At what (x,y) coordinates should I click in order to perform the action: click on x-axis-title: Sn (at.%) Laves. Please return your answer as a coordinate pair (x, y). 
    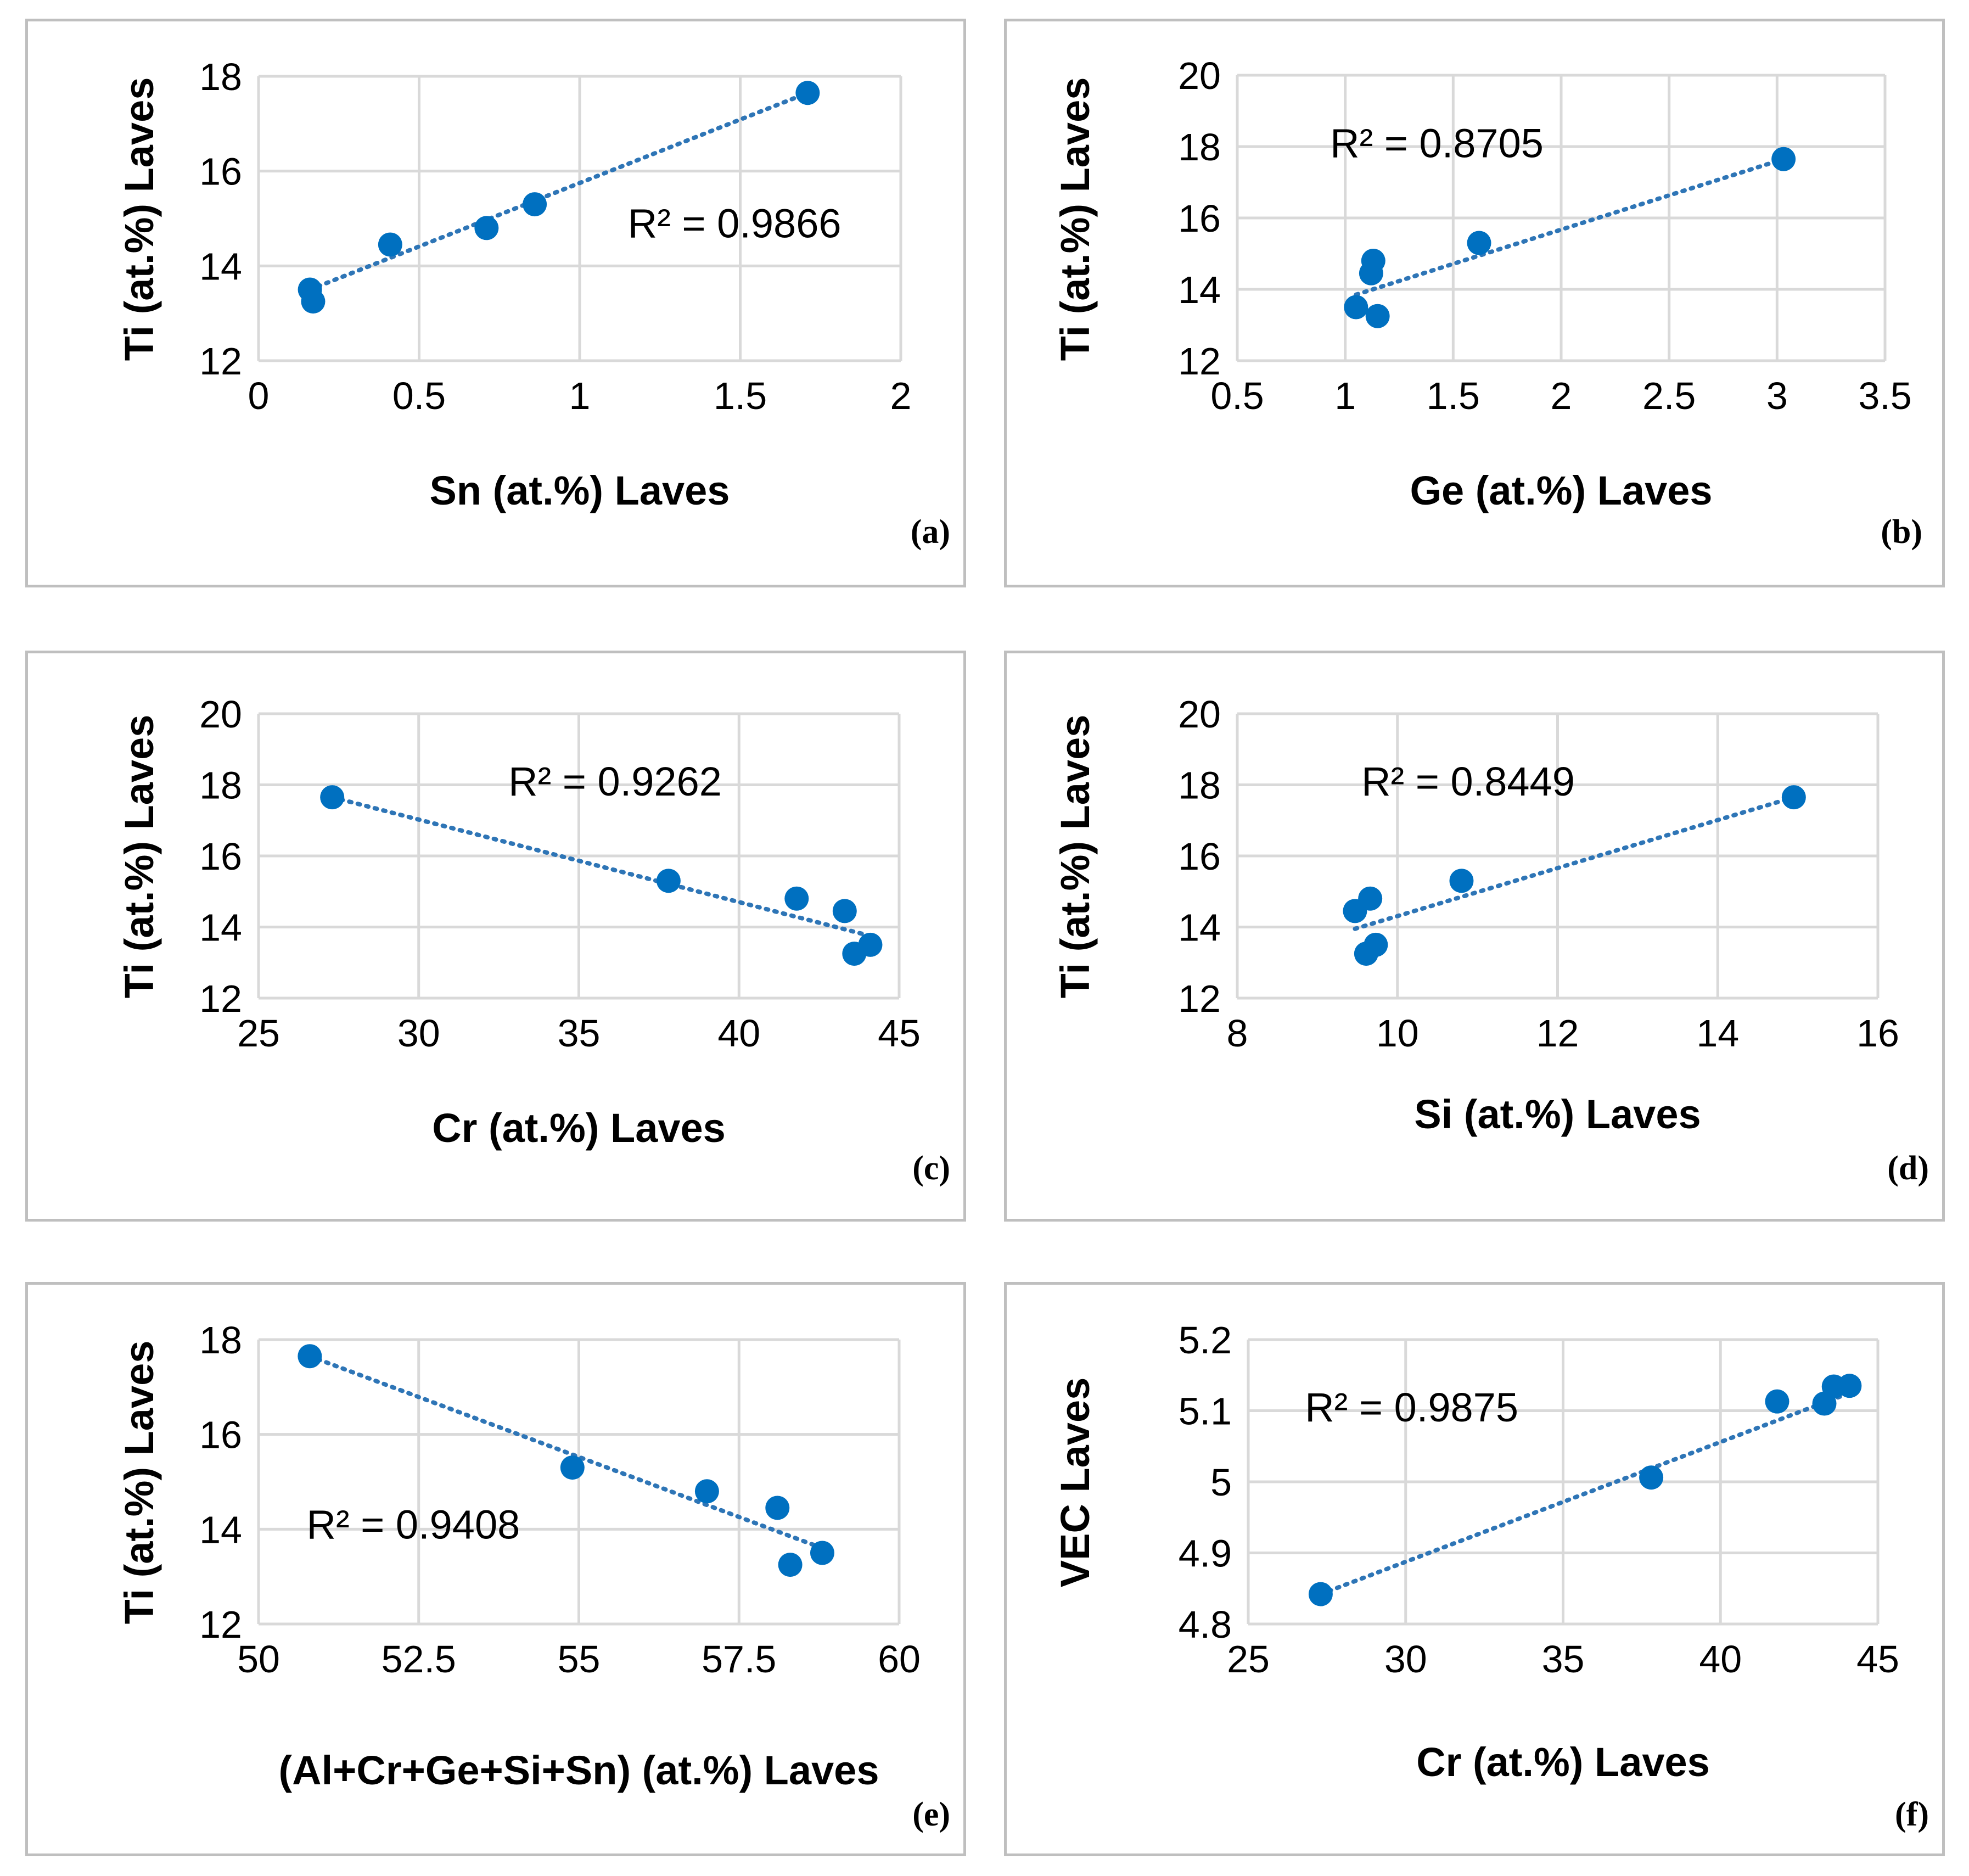
    Looking at the image, I should click on (580, 490).